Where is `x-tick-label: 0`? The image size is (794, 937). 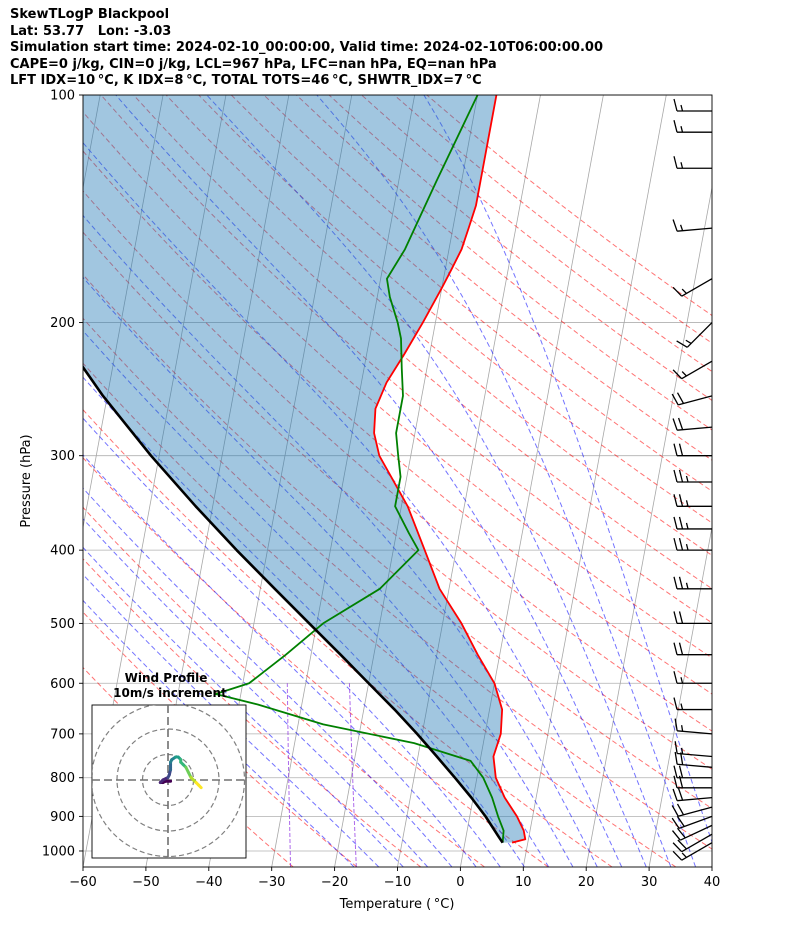 x-tick-label: 0 is located at coordinates (460, 882).